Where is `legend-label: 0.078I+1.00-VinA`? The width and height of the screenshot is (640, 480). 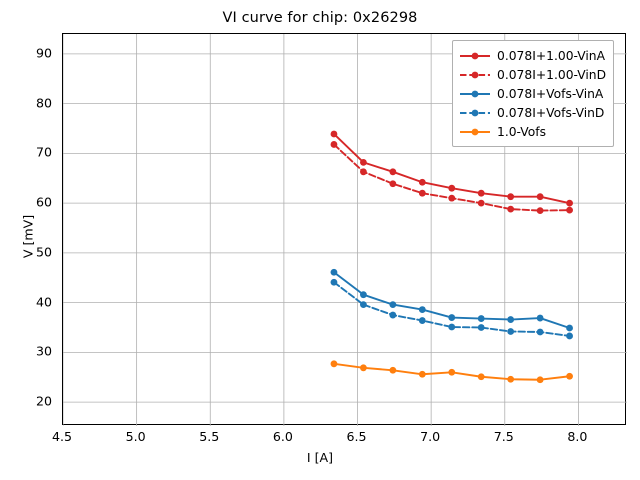
legend-label: 0.078I+1.00-VinA is located at coordinates (551, 55).